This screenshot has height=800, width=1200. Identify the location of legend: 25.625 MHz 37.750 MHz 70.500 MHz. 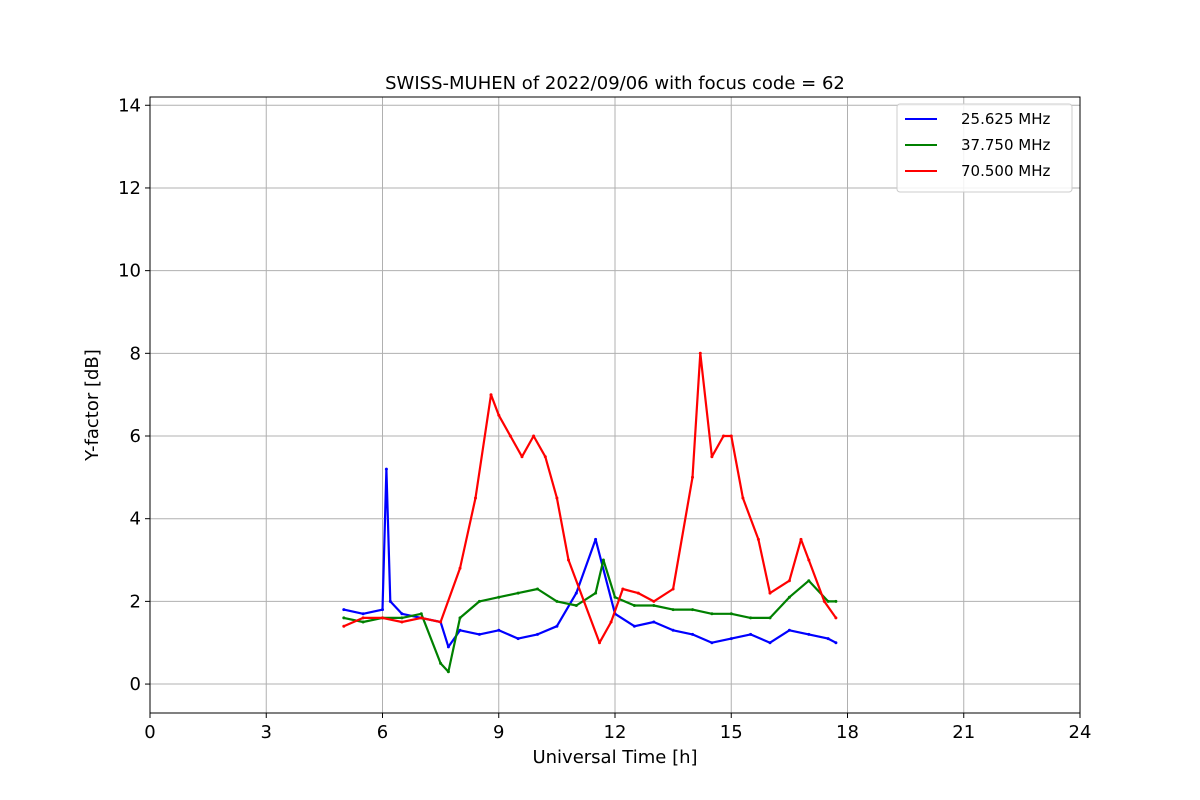
(984, 148).